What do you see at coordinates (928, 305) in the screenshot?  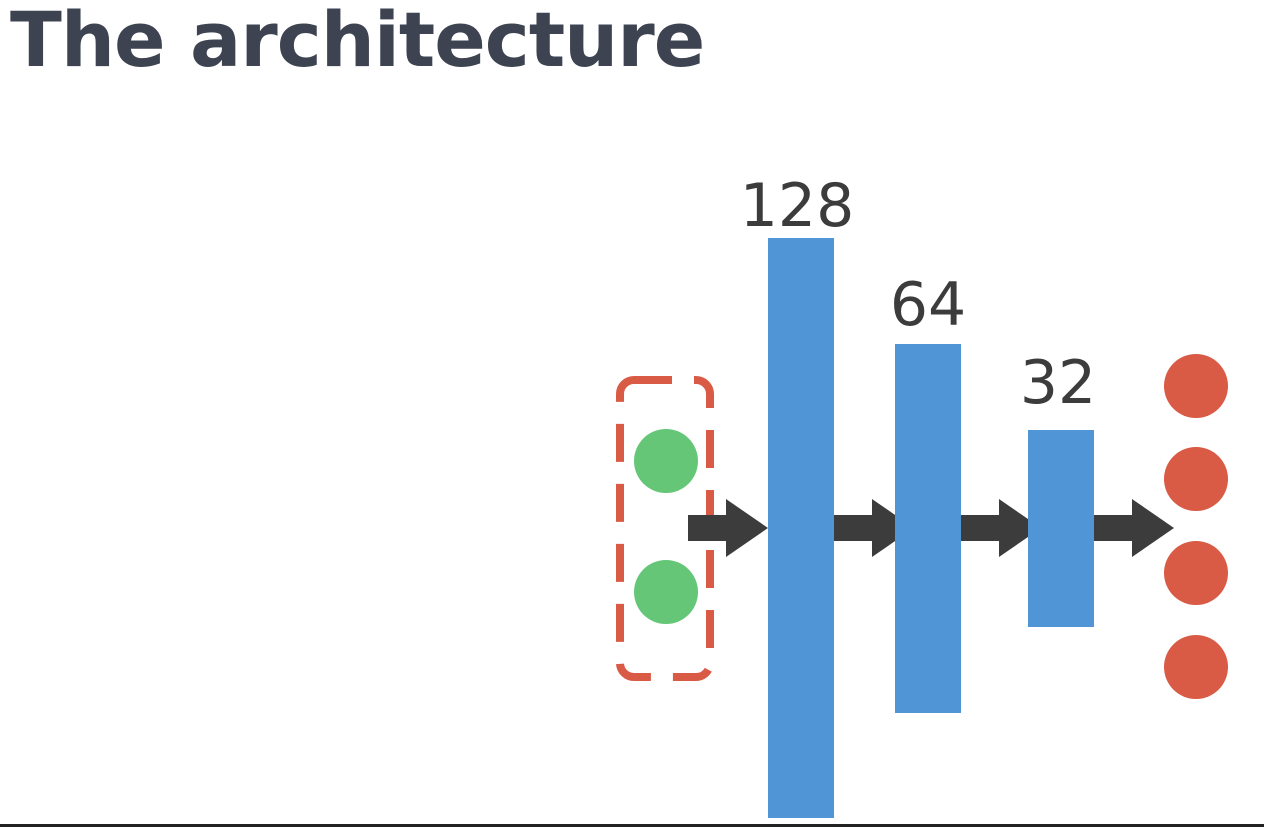 I see `layer-label-64: 64` at bounding box center [928, 305].